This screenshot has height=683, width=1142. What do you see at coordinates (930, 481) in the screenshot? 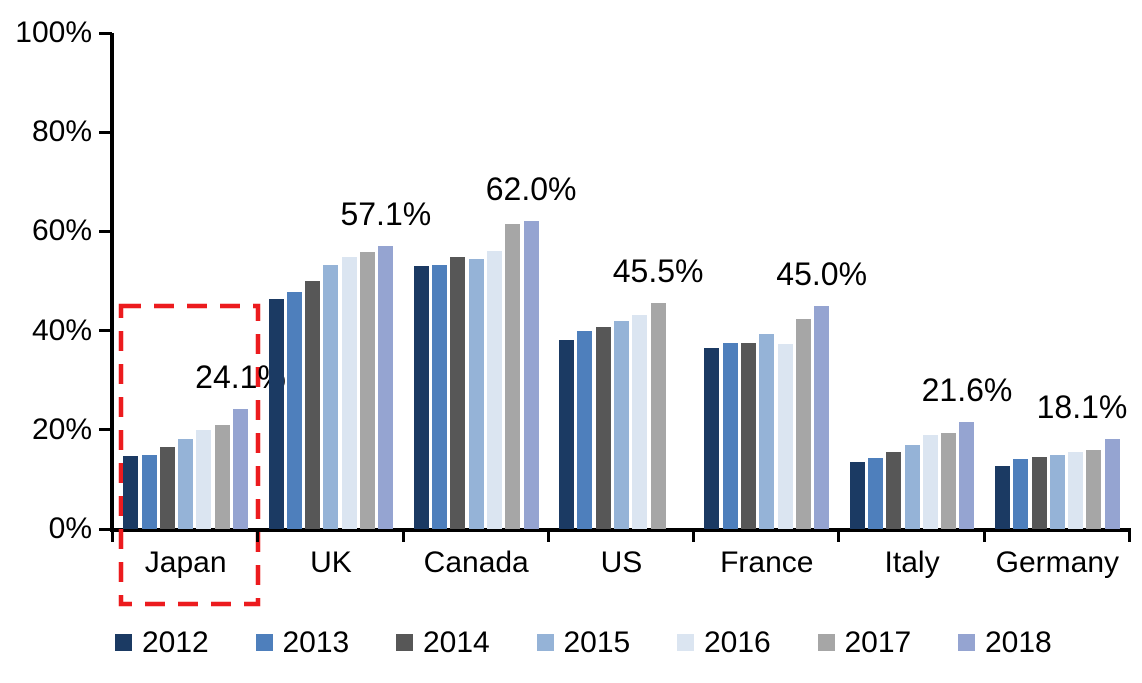
I see `bar-2016-italy` at bounding box center [930, 481].